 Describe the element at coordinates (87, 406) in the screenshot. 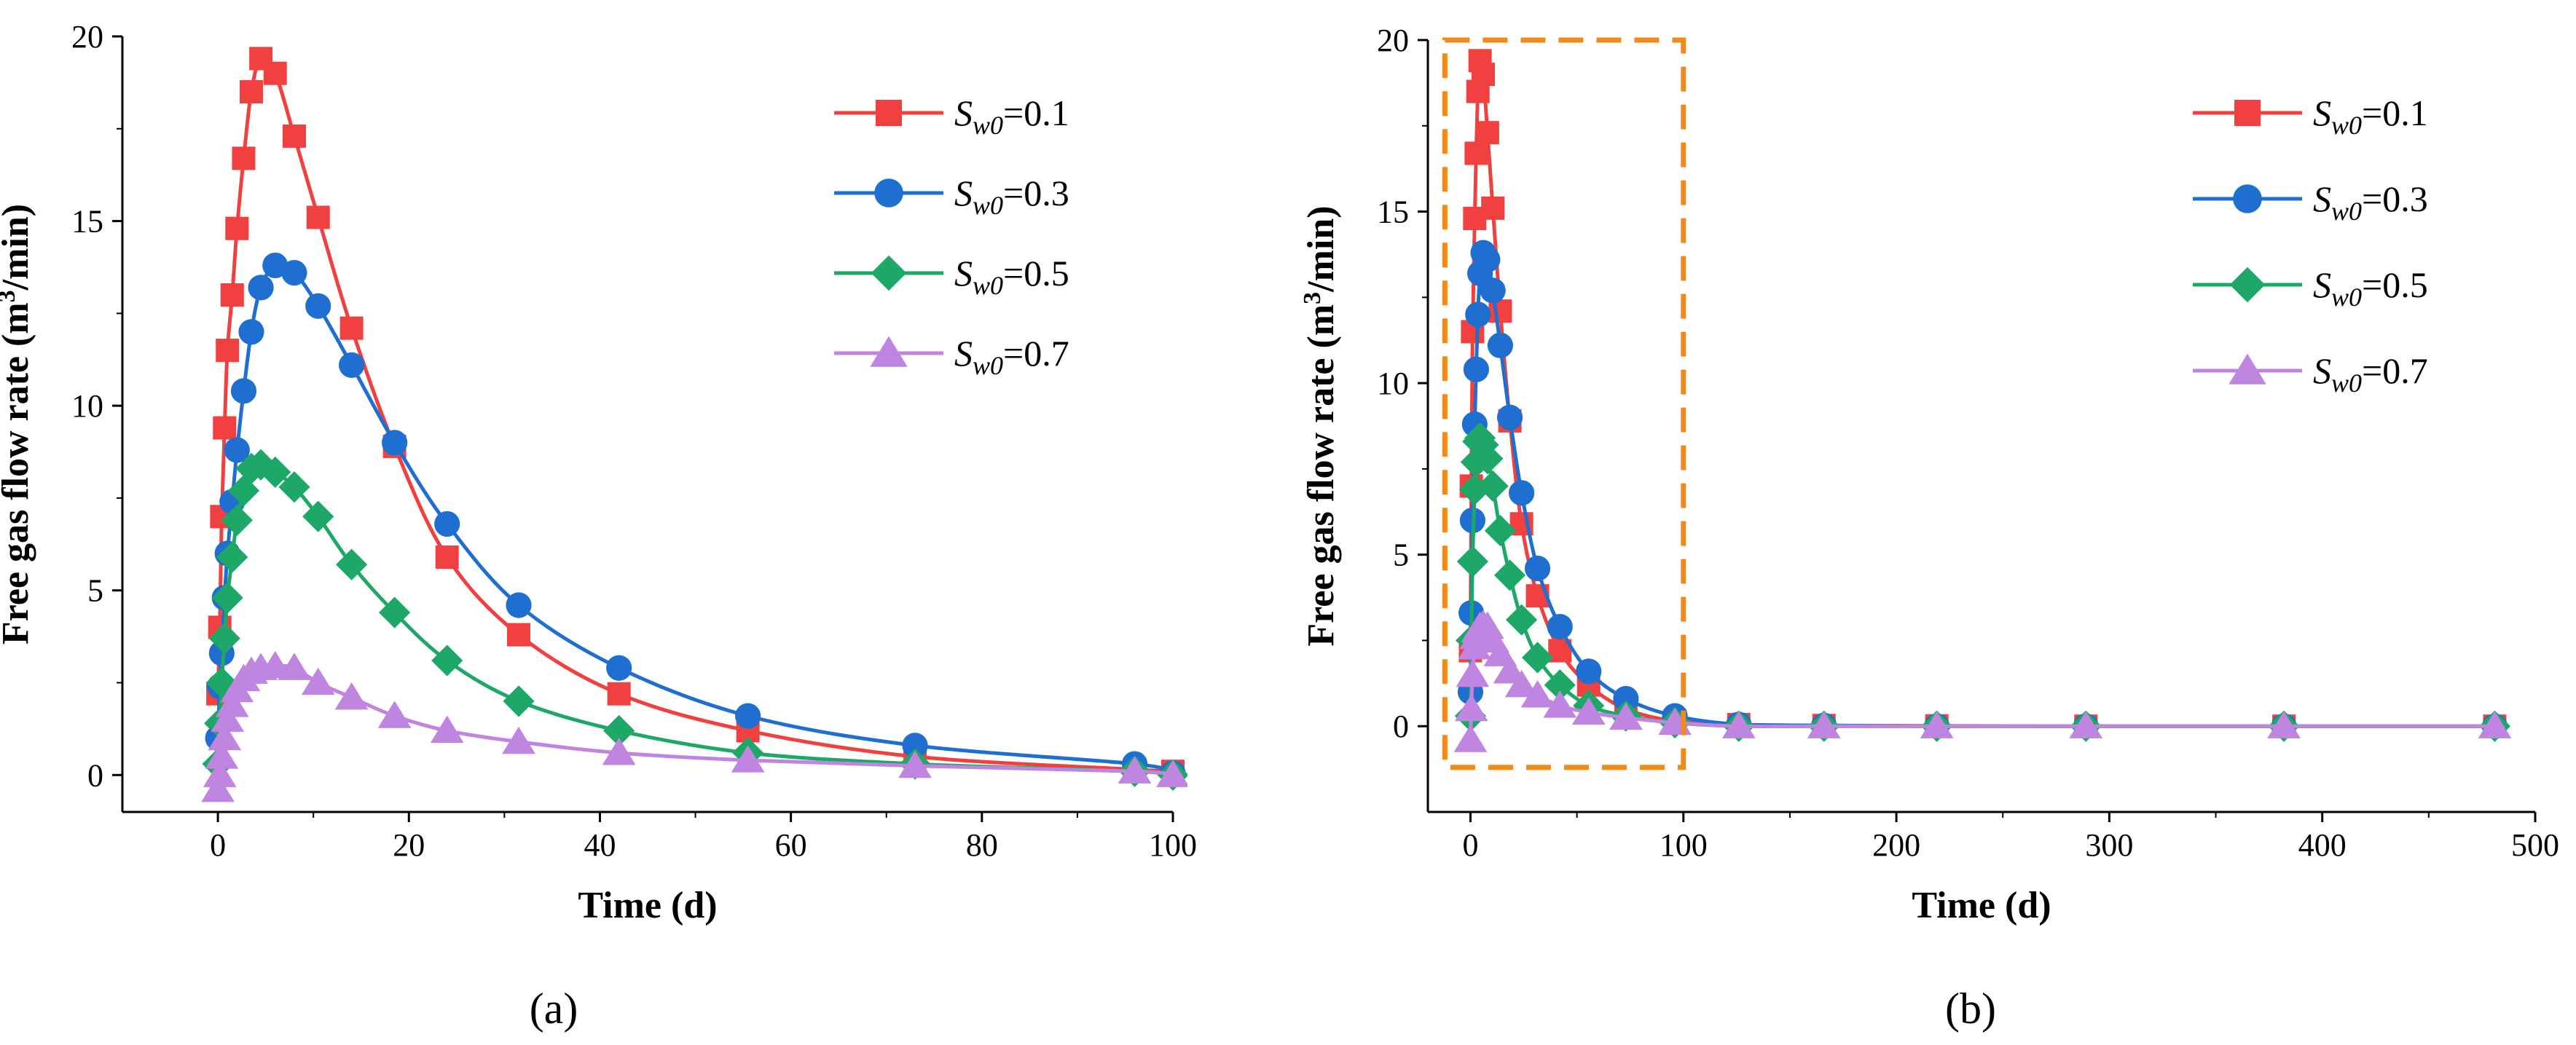

I see `panel-a-ytick-label: 10` at that location.